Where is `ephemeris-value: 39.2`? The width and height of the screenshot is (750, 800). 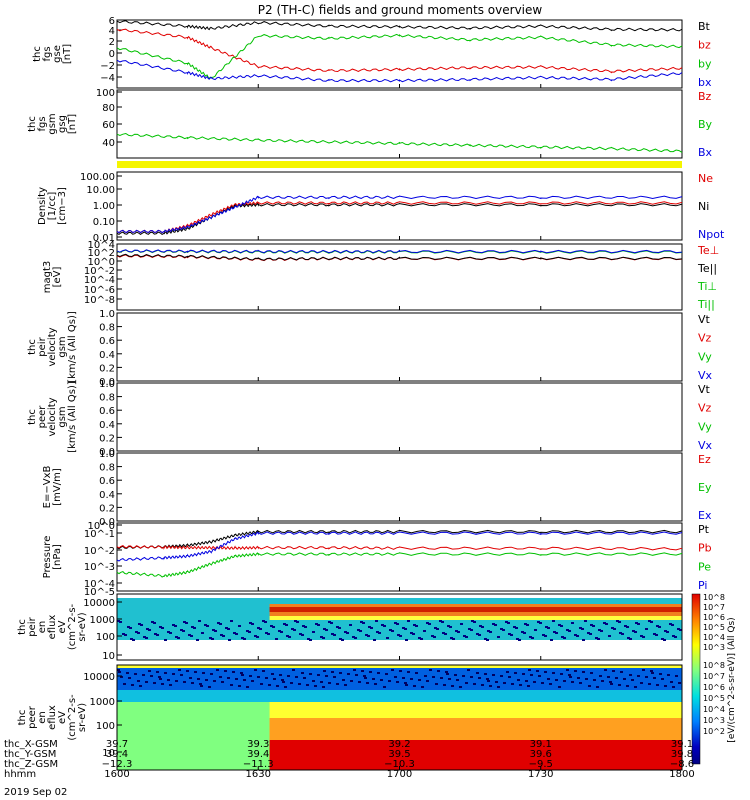 ephemeris-value: 39.2 is located at coordinates (399, 744).